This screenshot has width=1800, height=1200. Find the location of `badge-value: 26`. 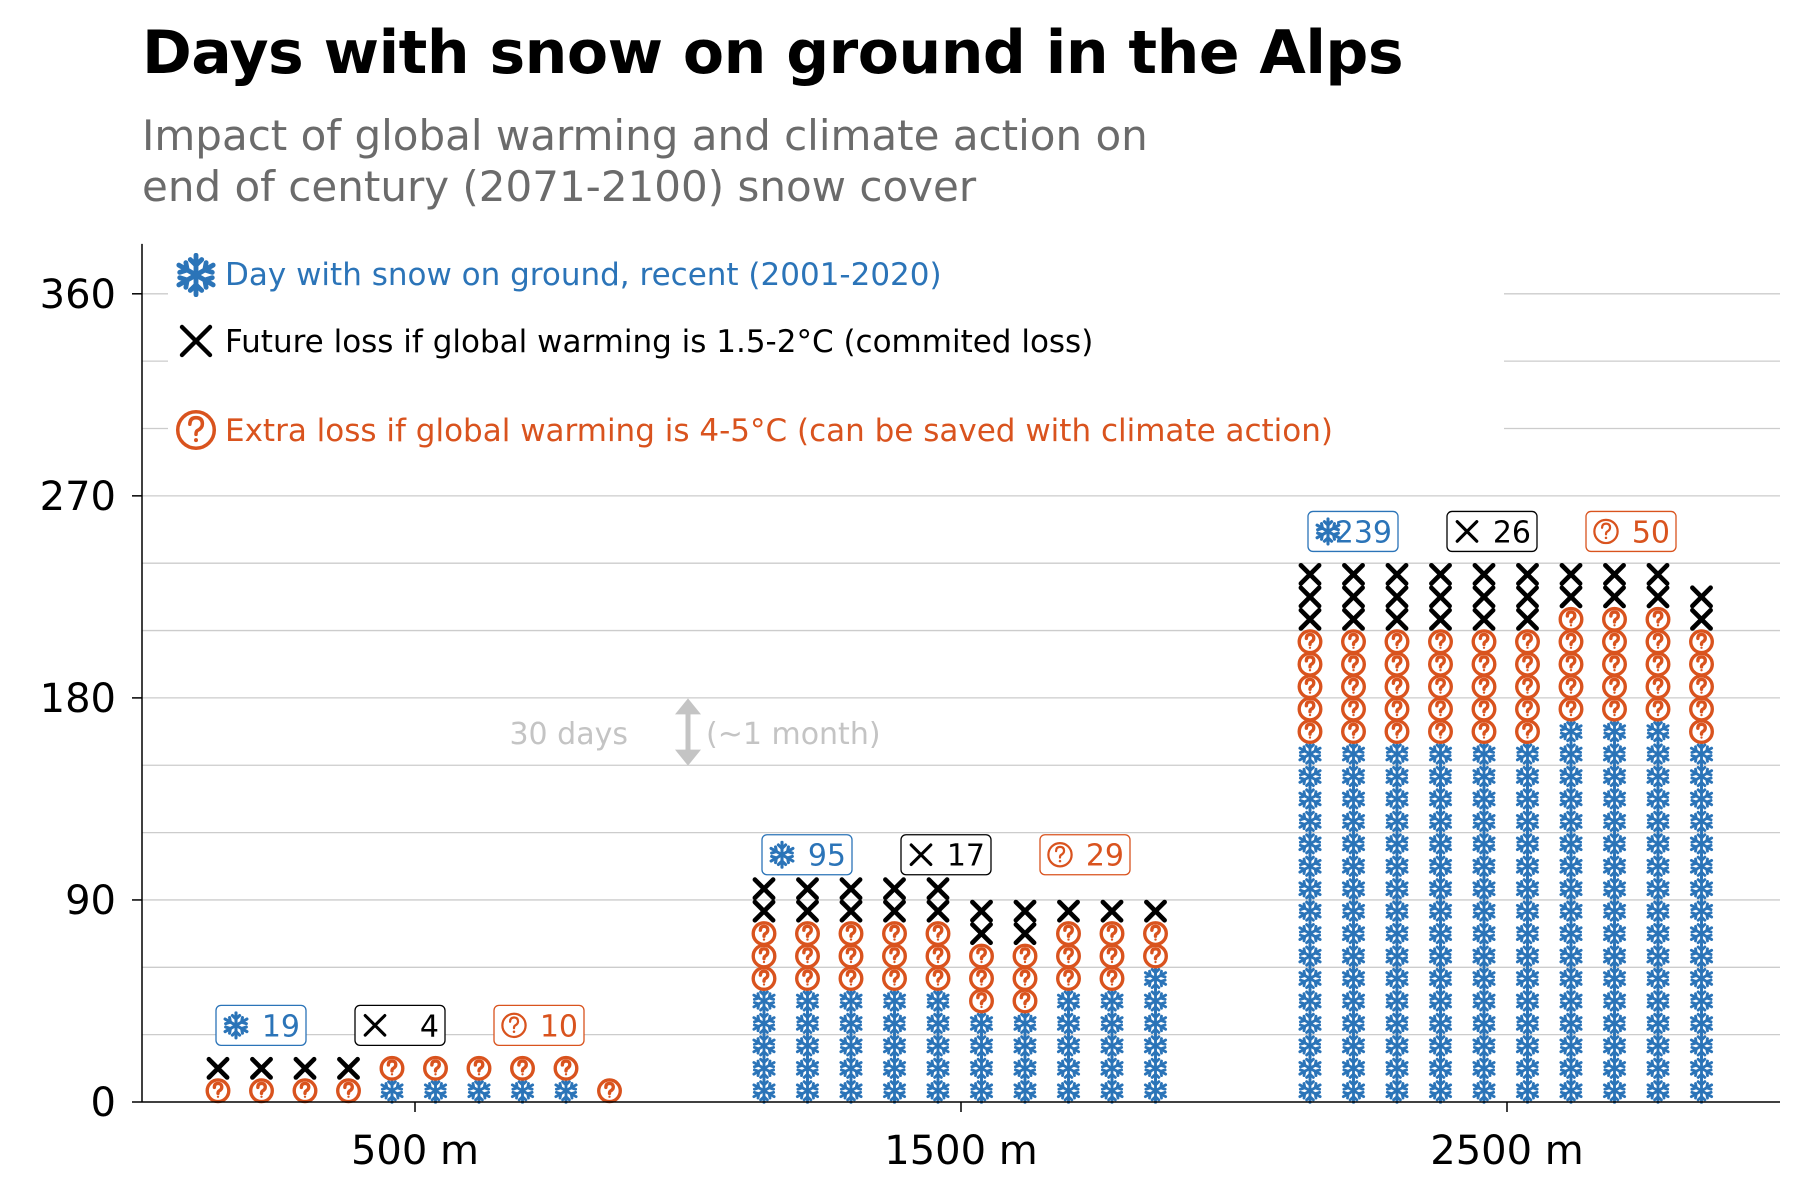

badge-value: 26 is located at coordinates (1512, 532).